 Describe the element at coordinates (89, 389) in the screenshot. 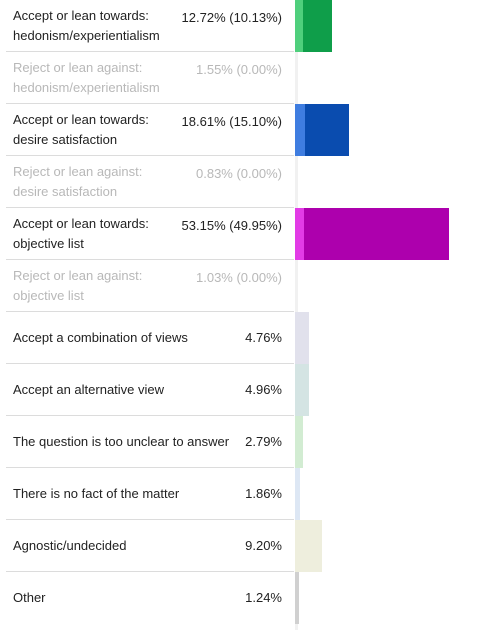

I see `row-label: Accept an alternative view` at that location.